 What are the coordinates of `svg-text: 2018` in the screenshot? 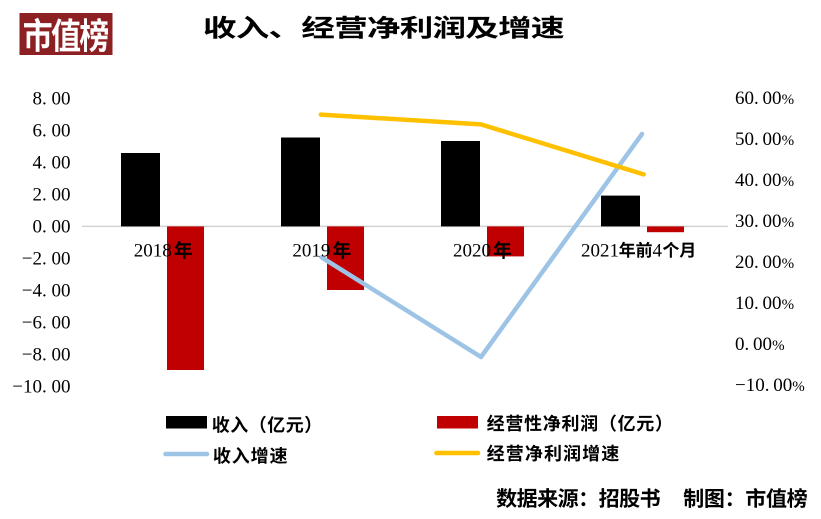 It's located at (153, 250).